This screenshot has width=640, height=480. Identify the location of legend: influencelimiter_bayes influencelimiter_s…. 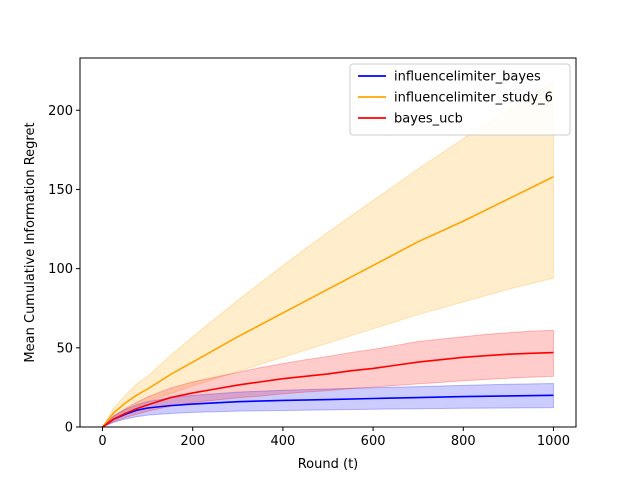
(460, 99).